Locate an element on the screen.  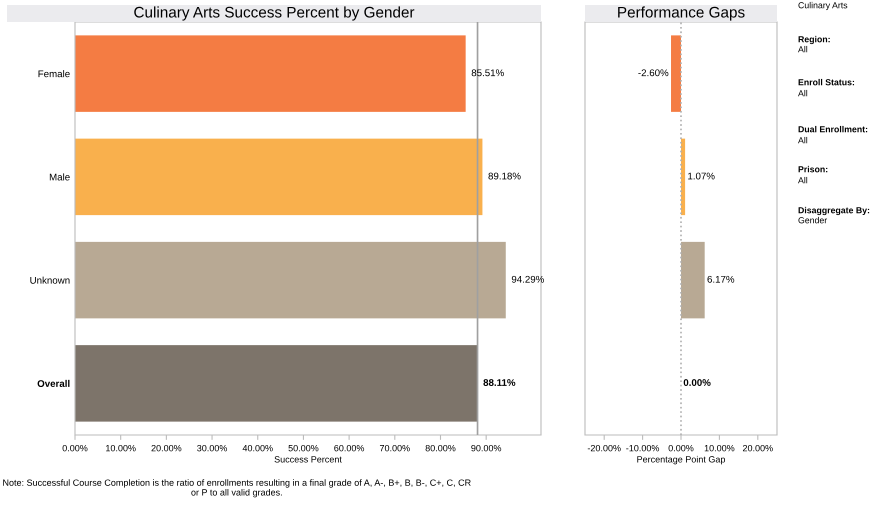
data-label: 85.51% is located at coordinates (488, 72).